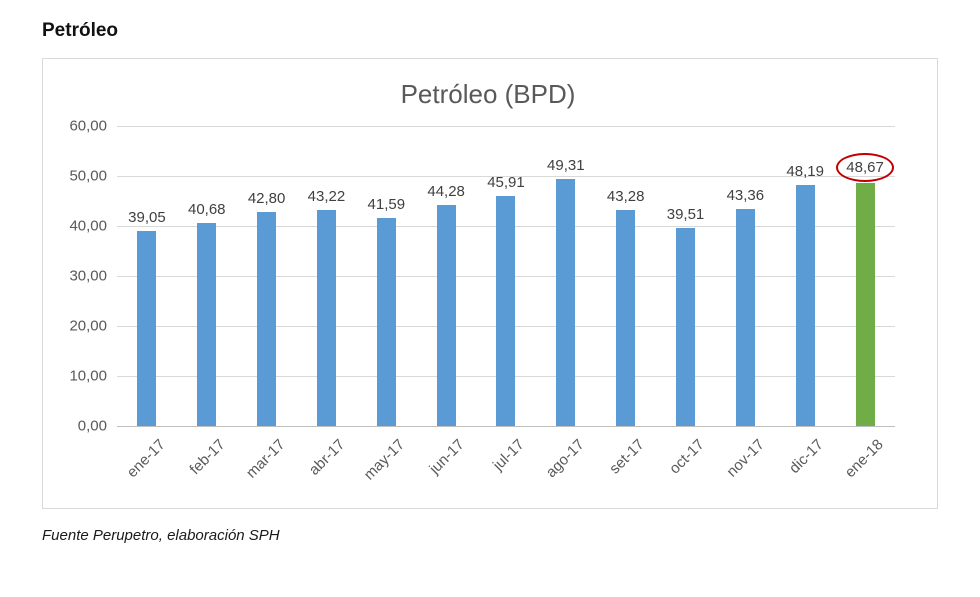  I want to click on bar-column: 48,67, so click(865, 276).